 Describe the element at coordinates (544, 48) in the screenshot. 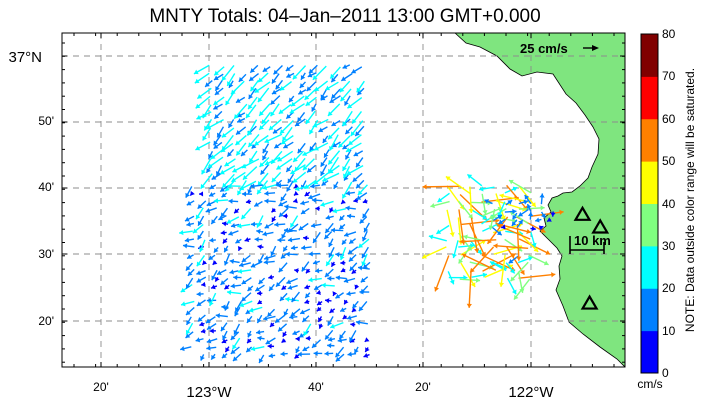

I see `scale-vector-label: 25 cm/s` at that location.